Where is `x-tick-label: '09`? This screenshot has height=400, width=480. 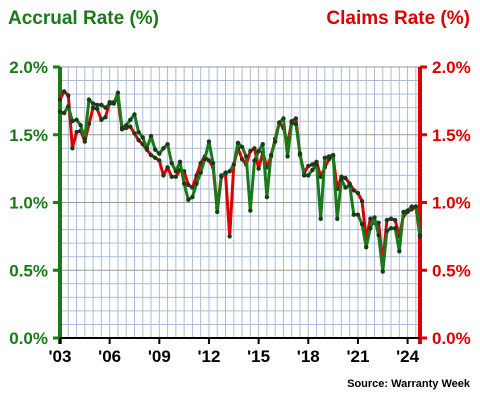 x-tick-label: '09 is located at coordinates (159, 356).